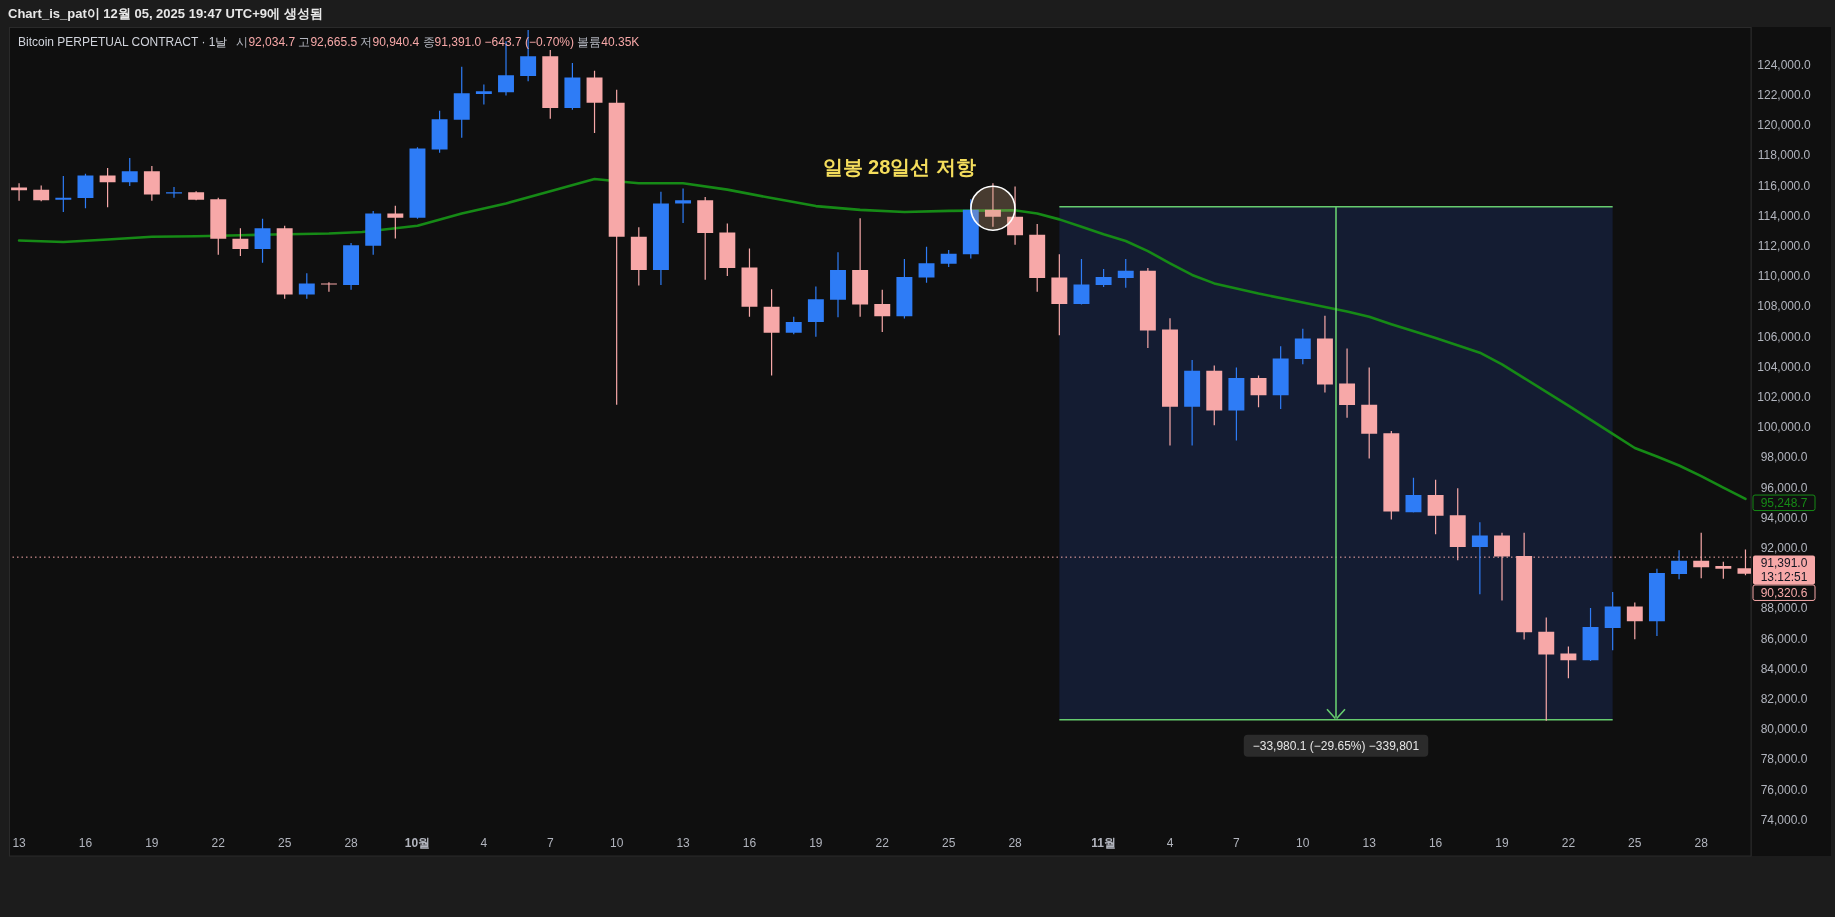 This screenshot has height=917, width=1835. What do you see at coordinates (1784, 759) in the screenshot?
I see `y-tick-label: 78,000.0` at bounding box center [1784, 759].